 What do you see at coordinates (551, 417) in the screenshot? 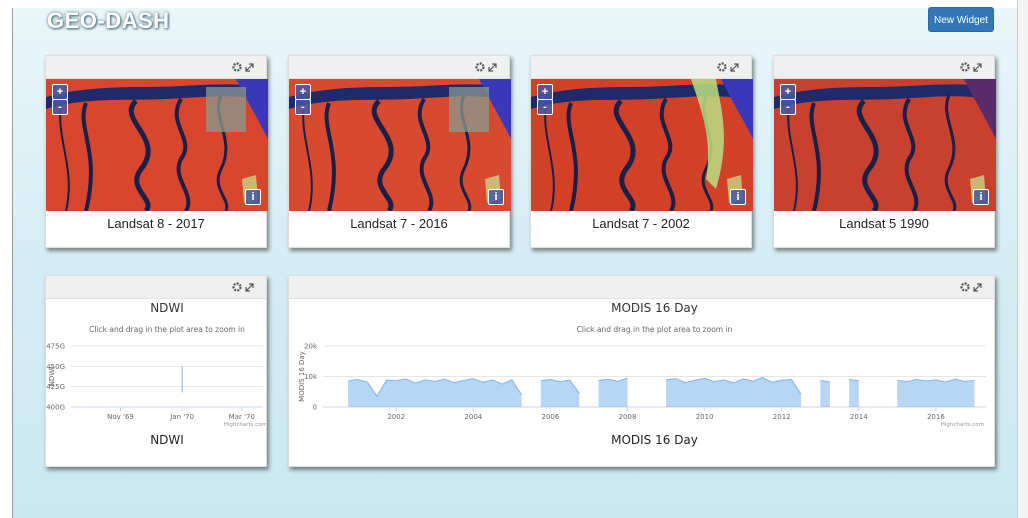
I see `x-tick-label: 2006` at bounding box center [551, 417].